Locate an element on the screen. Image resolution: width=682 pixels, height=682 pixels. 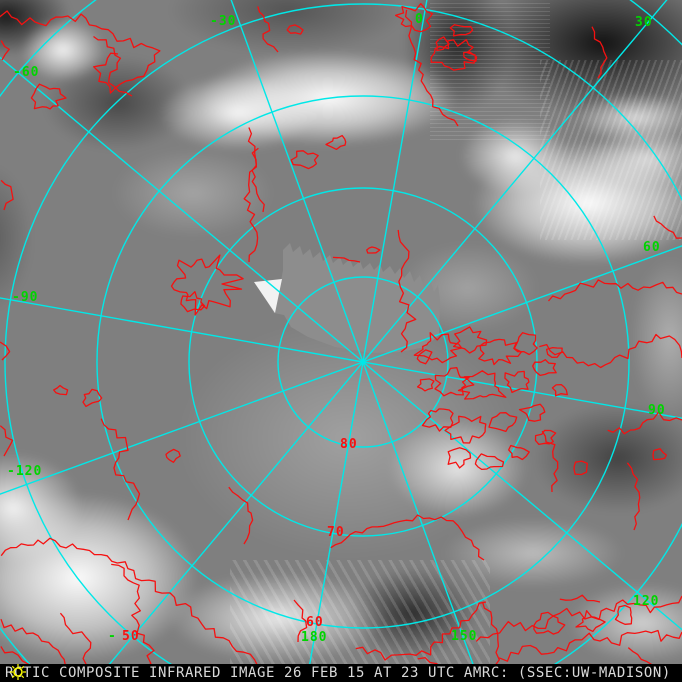
latitude-label-60: 60 is located at coordinates (315, 622).